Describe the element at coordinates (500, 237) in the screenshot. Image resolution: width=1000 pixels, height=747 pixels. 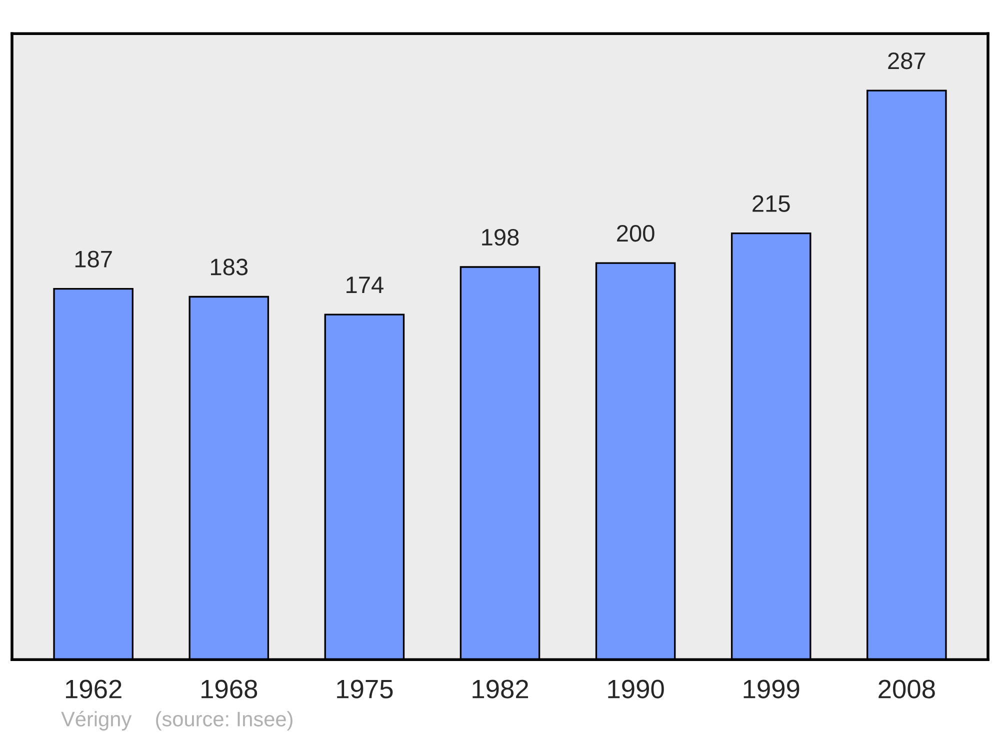
I see `data-label: 198` at that location.